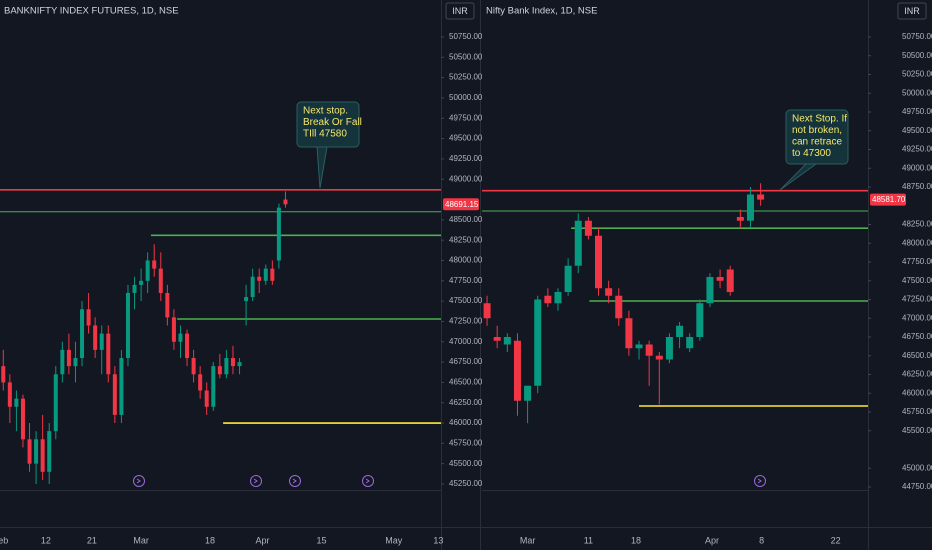 The image size is (932, 550). What do you see at coordinates (466, 219) in the screenshot?
I see `y-tick-label: 48500.00` at bounding box center [466, 219].